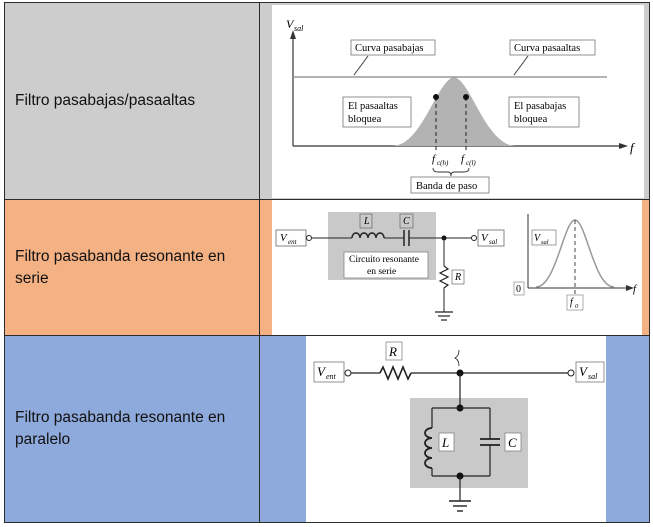 The height and width of the screenshot is (527, 653). I want to click on row-label-cell: Filtro pasabanda resonante en serie, so click(132, 267).